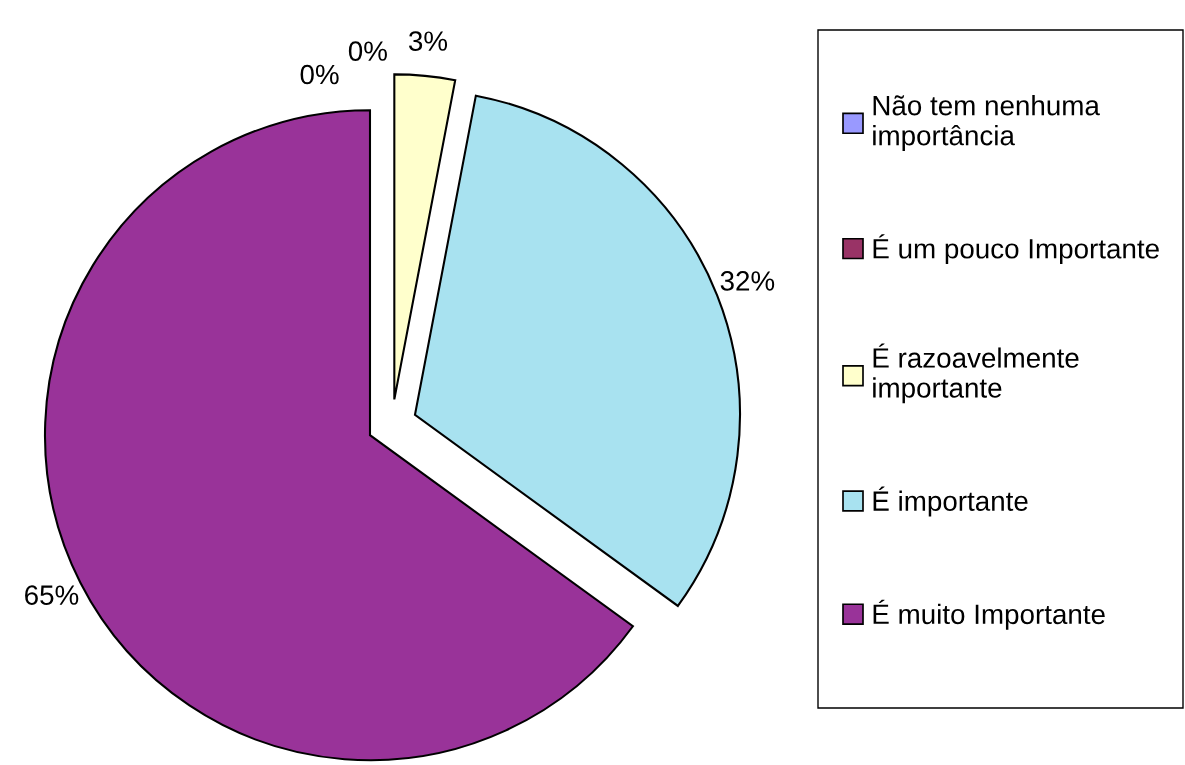 The width and height of the screenshot is (1185, 765). I want to click on data-label: 65%, so click(52, 595).